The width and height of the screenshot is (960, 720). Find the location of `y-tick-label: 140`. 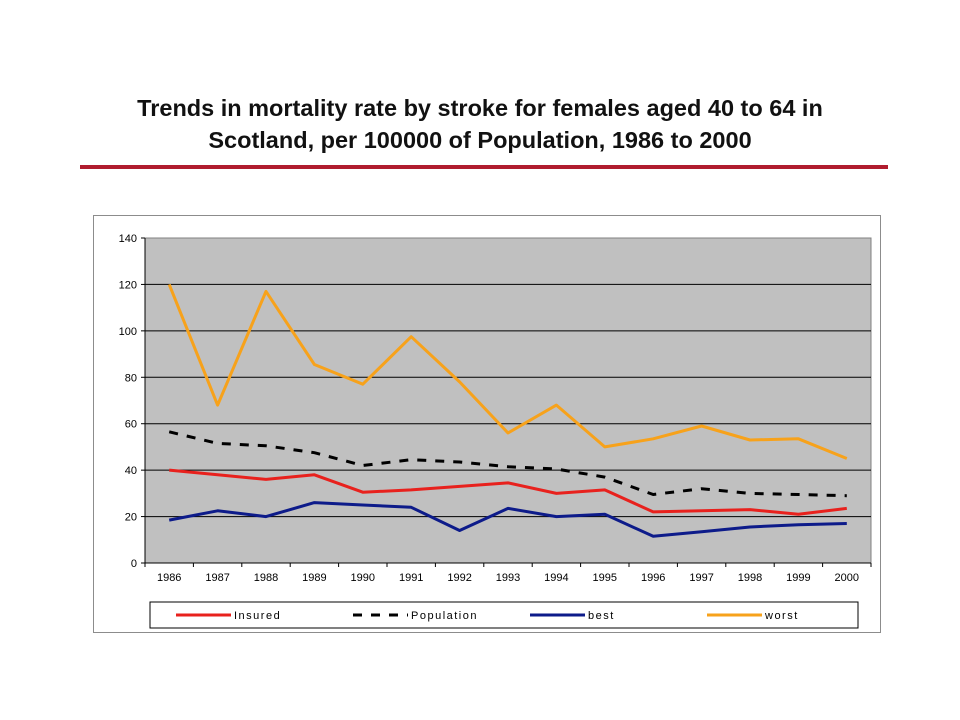

y-tick-label: 140 is located at coordinates (128, 239).